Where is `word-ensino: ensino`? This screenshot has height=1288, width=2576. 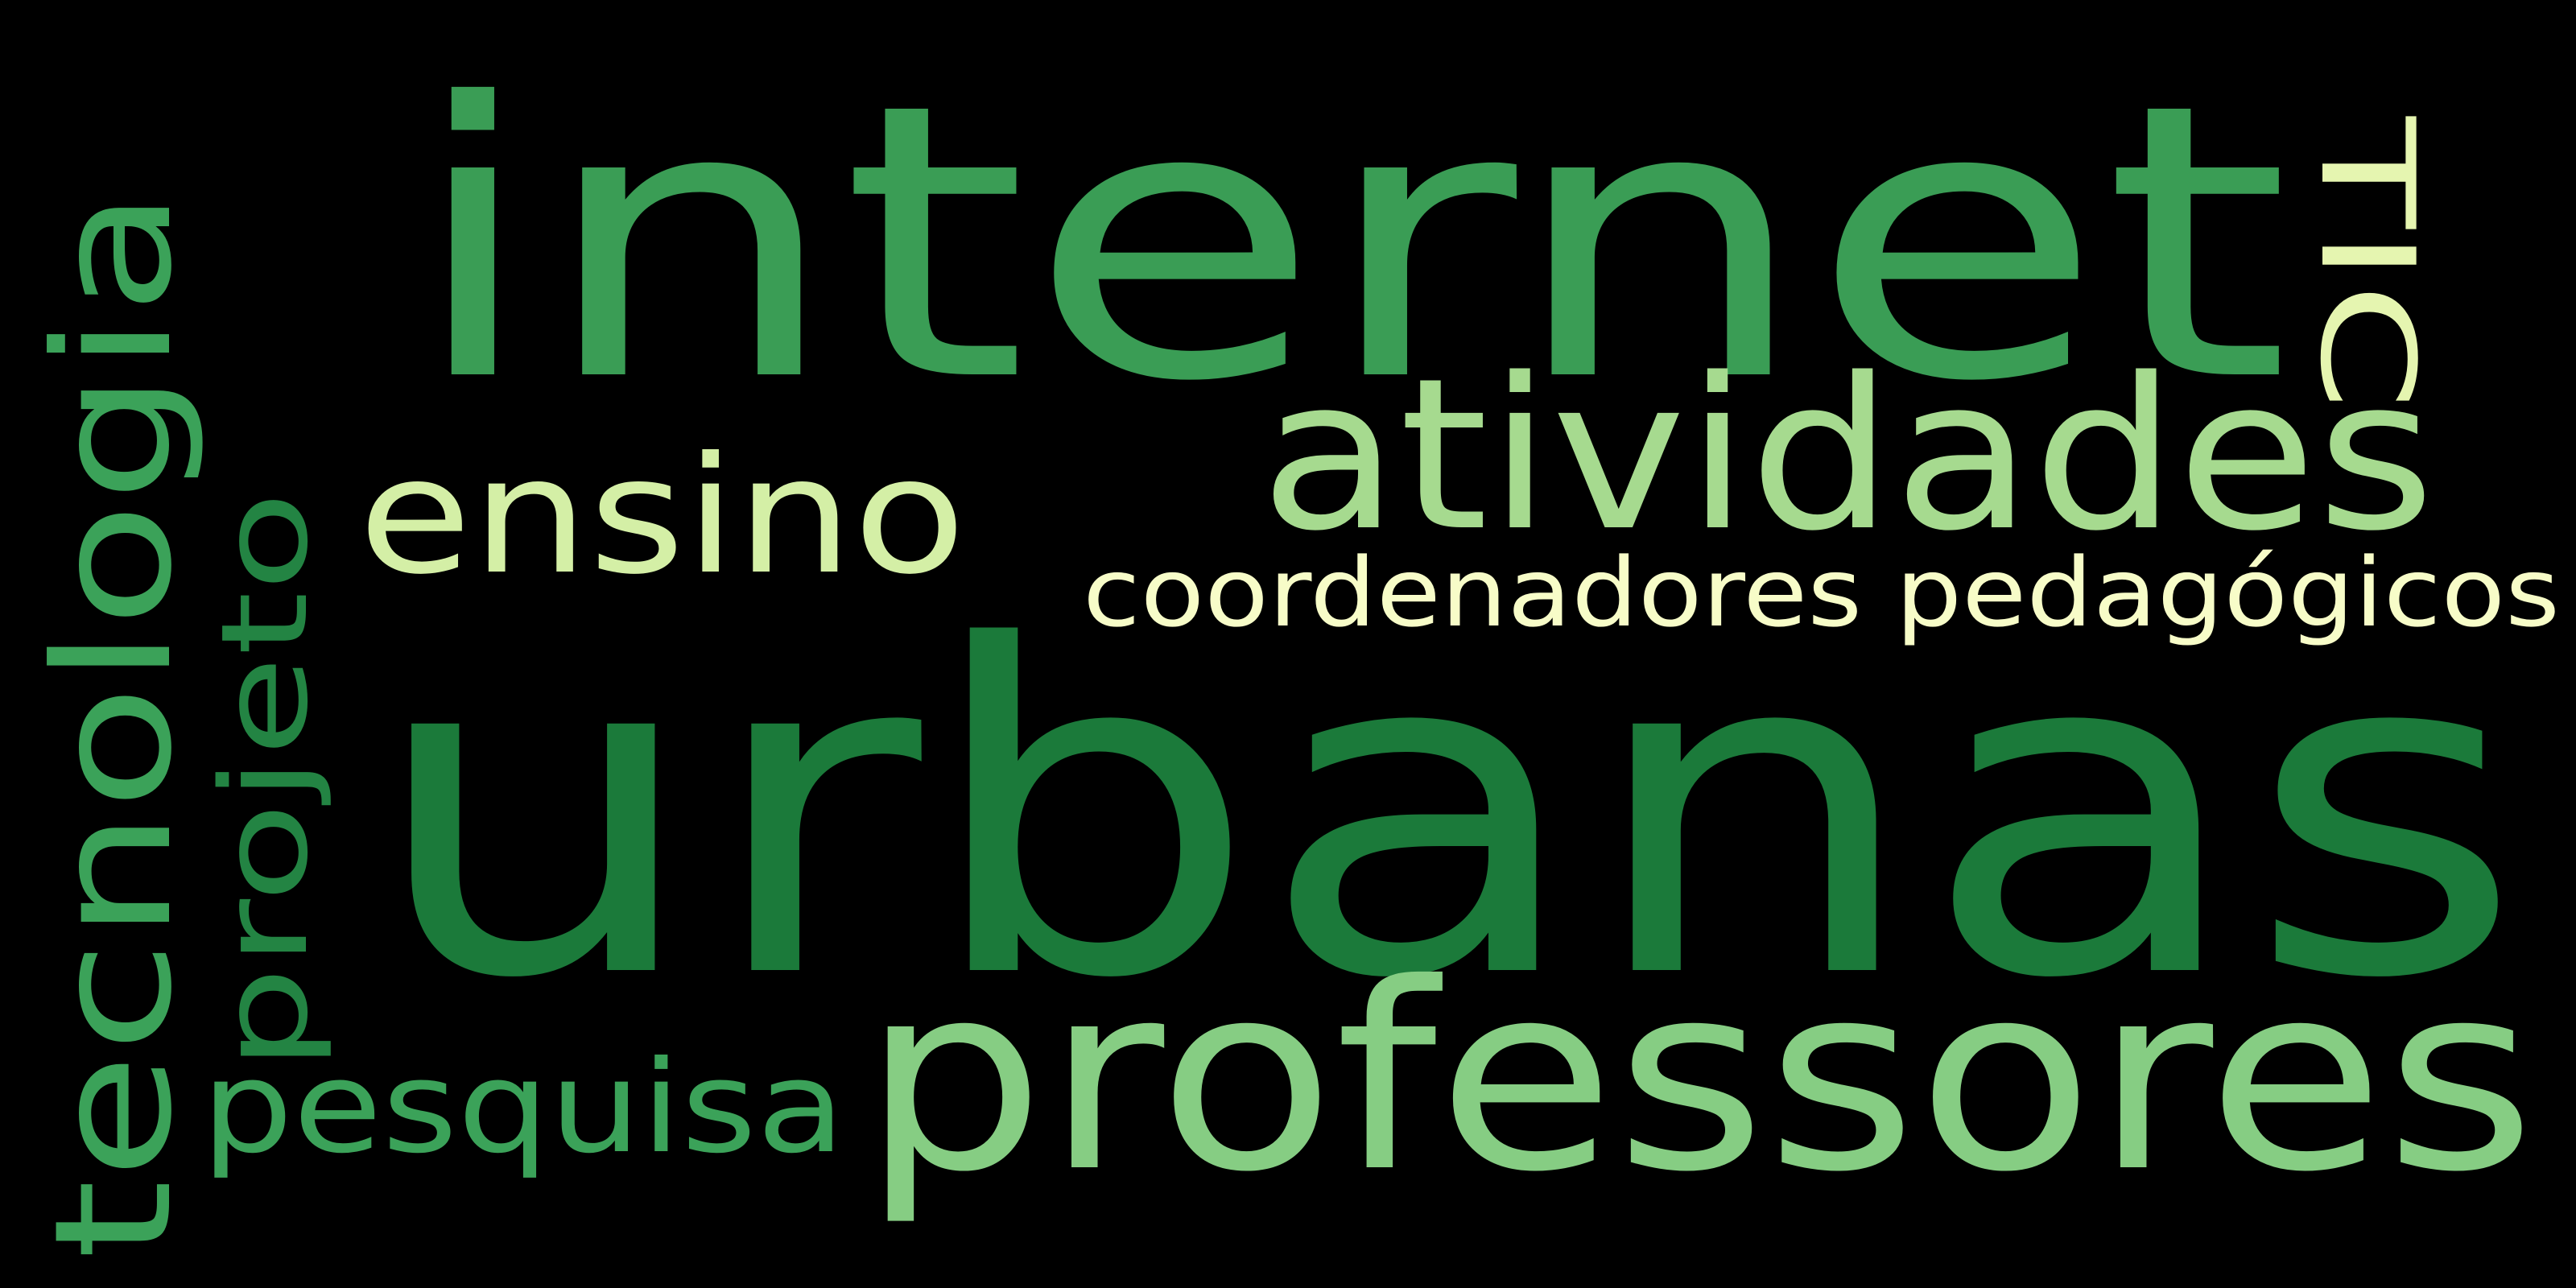
word-ensino: ensino is located at coordinates (662, 516).